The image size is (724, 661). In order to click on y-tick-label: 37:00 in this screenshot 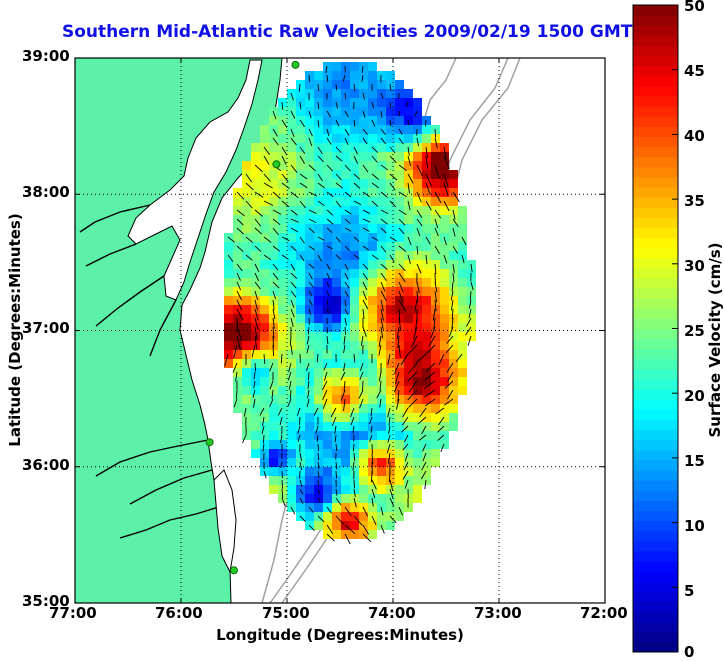, I will do `click(46, 328)`.